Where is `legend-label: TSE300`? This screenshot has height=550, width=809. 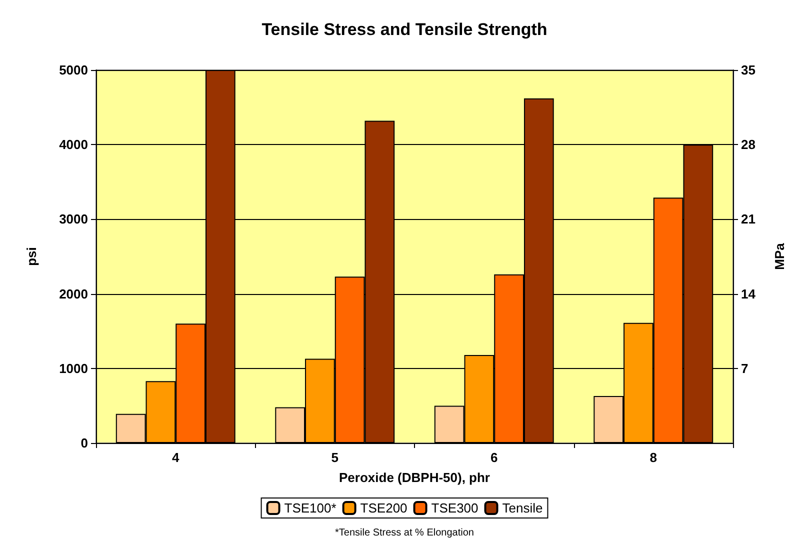 legend-label: TSE300 is located at coordinates (454, 508).